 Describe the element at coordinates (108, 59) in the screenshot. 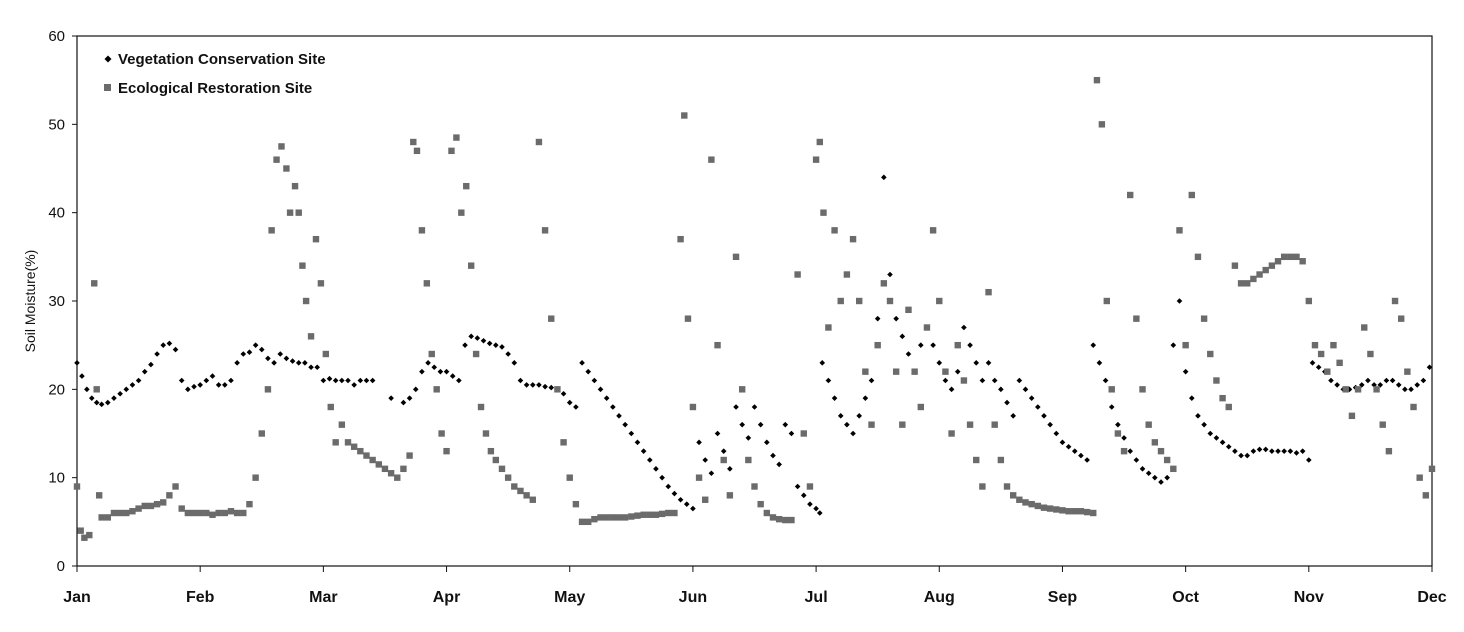

I see `legend-marker-vegetation` at that location.